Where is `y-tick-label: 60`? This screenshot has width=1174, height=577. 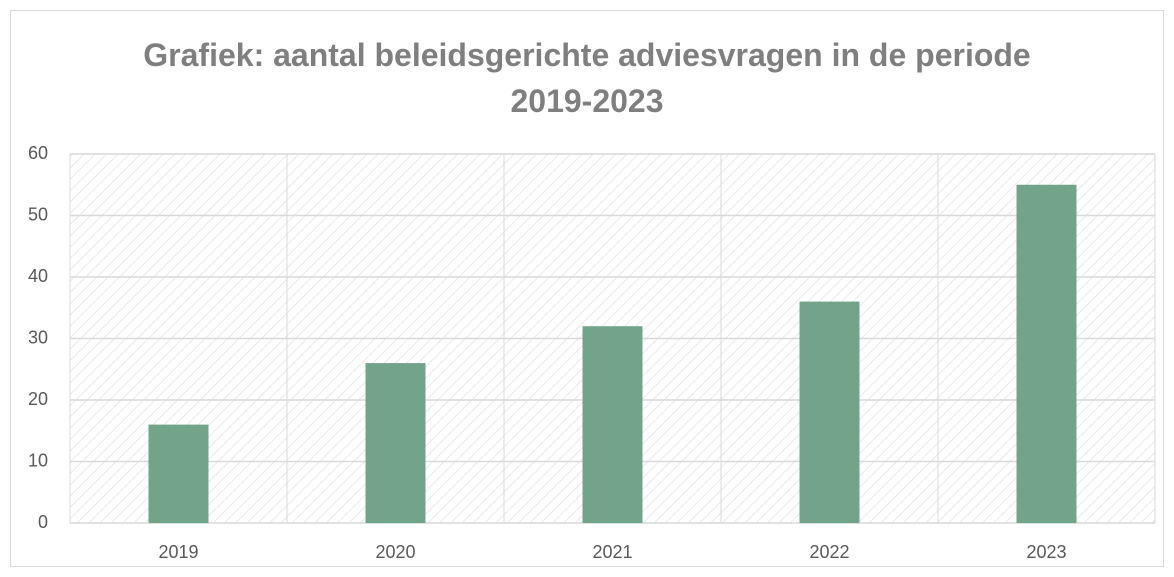 y-tick-label: 60 is located at coordinates (38, 153).